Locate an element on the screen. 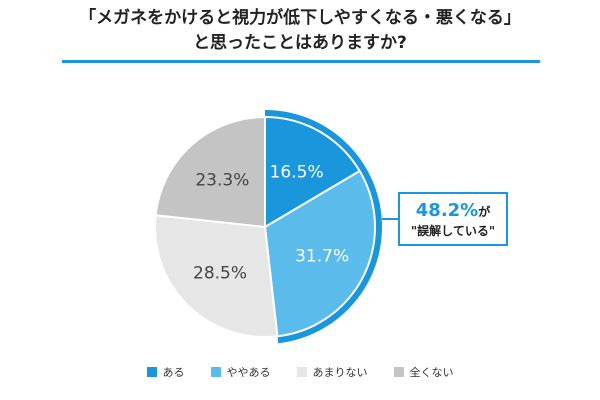 The width and height of the screenshot is (600, 400). slice-label-4: 23.3% is located at coordinates (222, 181).